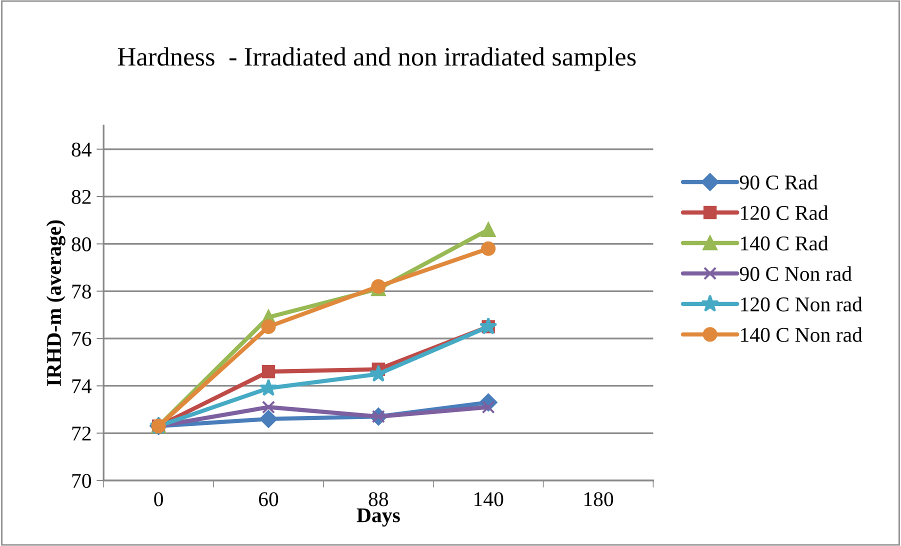 The width and height of the screenshot is (901, 546). Describe the element at coordinates (81, 433) in the screenshot. I see `y-tick-label: 72` at that location.